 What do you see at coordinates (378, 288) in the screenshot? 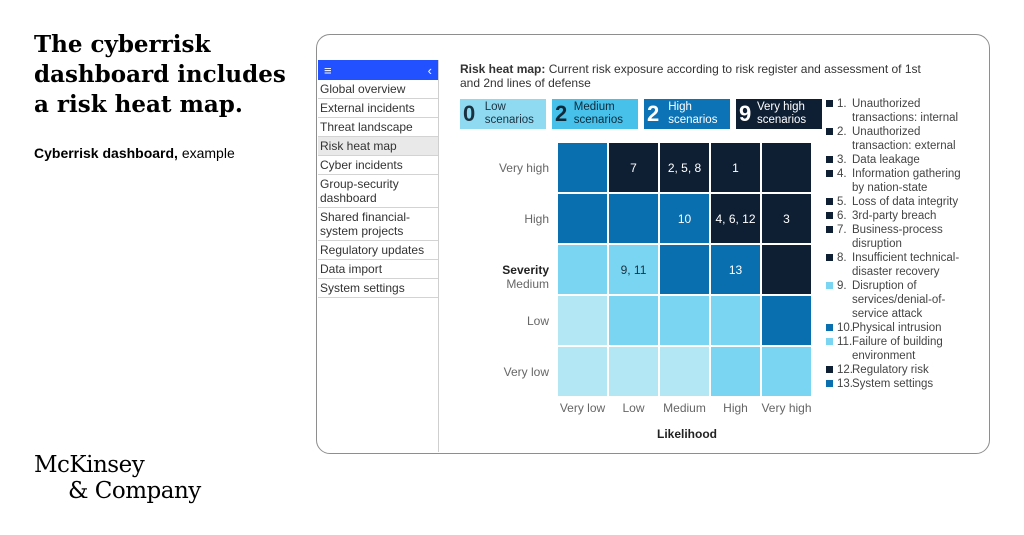
I see `sidebar-item-system-settings: System settings` at bounding box center [378, 288].